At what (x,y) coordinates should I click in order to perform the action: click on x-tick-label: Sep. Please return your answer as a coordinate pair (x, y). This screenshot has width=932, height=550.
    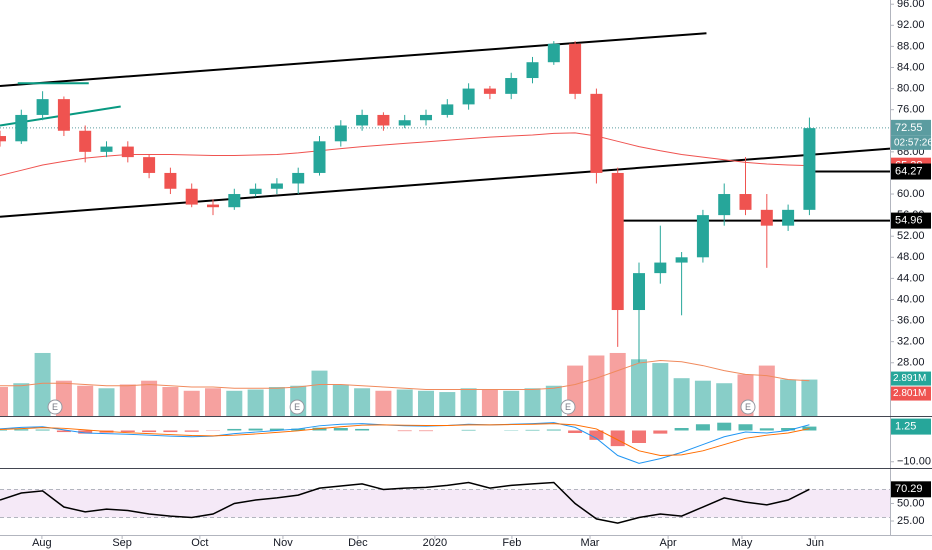
    Looking at the image, I should click on (122, 543).